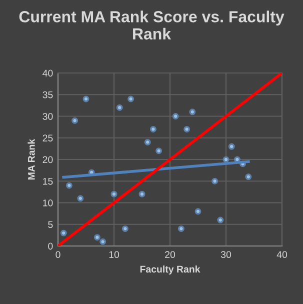 The width and height of the screenshot is (303, 304). I want to click on chart-title: Current MA Rank Score vs. Faculty Rank, so click(151, 25).